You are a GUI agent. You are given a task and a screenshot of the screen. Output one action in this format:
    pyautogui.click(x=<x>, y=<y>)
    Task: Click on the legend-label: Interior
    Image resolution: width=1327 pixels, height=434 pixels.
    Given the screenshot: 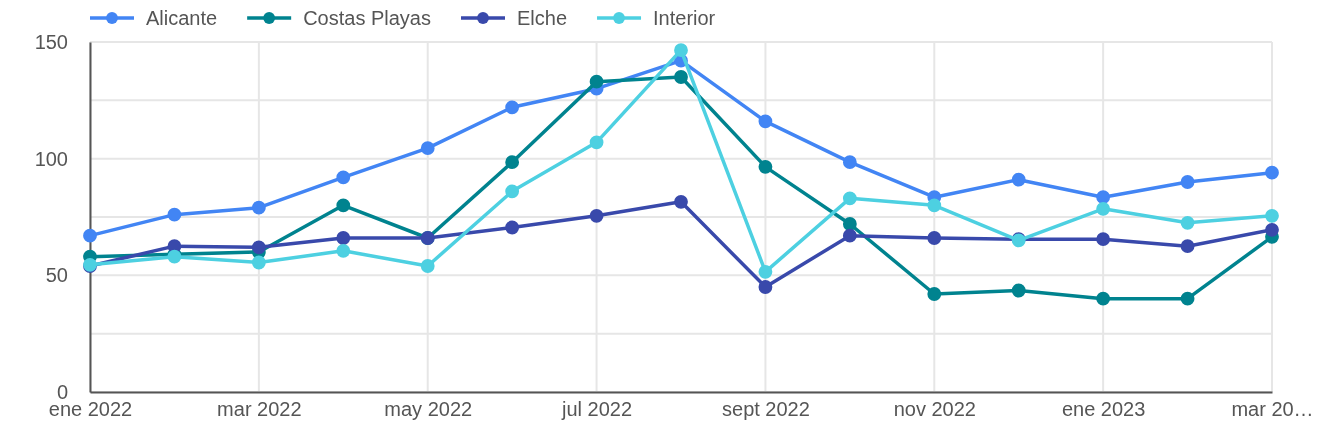 What is the action you would take?
    pyautogui.click(x=684, y=18)
    